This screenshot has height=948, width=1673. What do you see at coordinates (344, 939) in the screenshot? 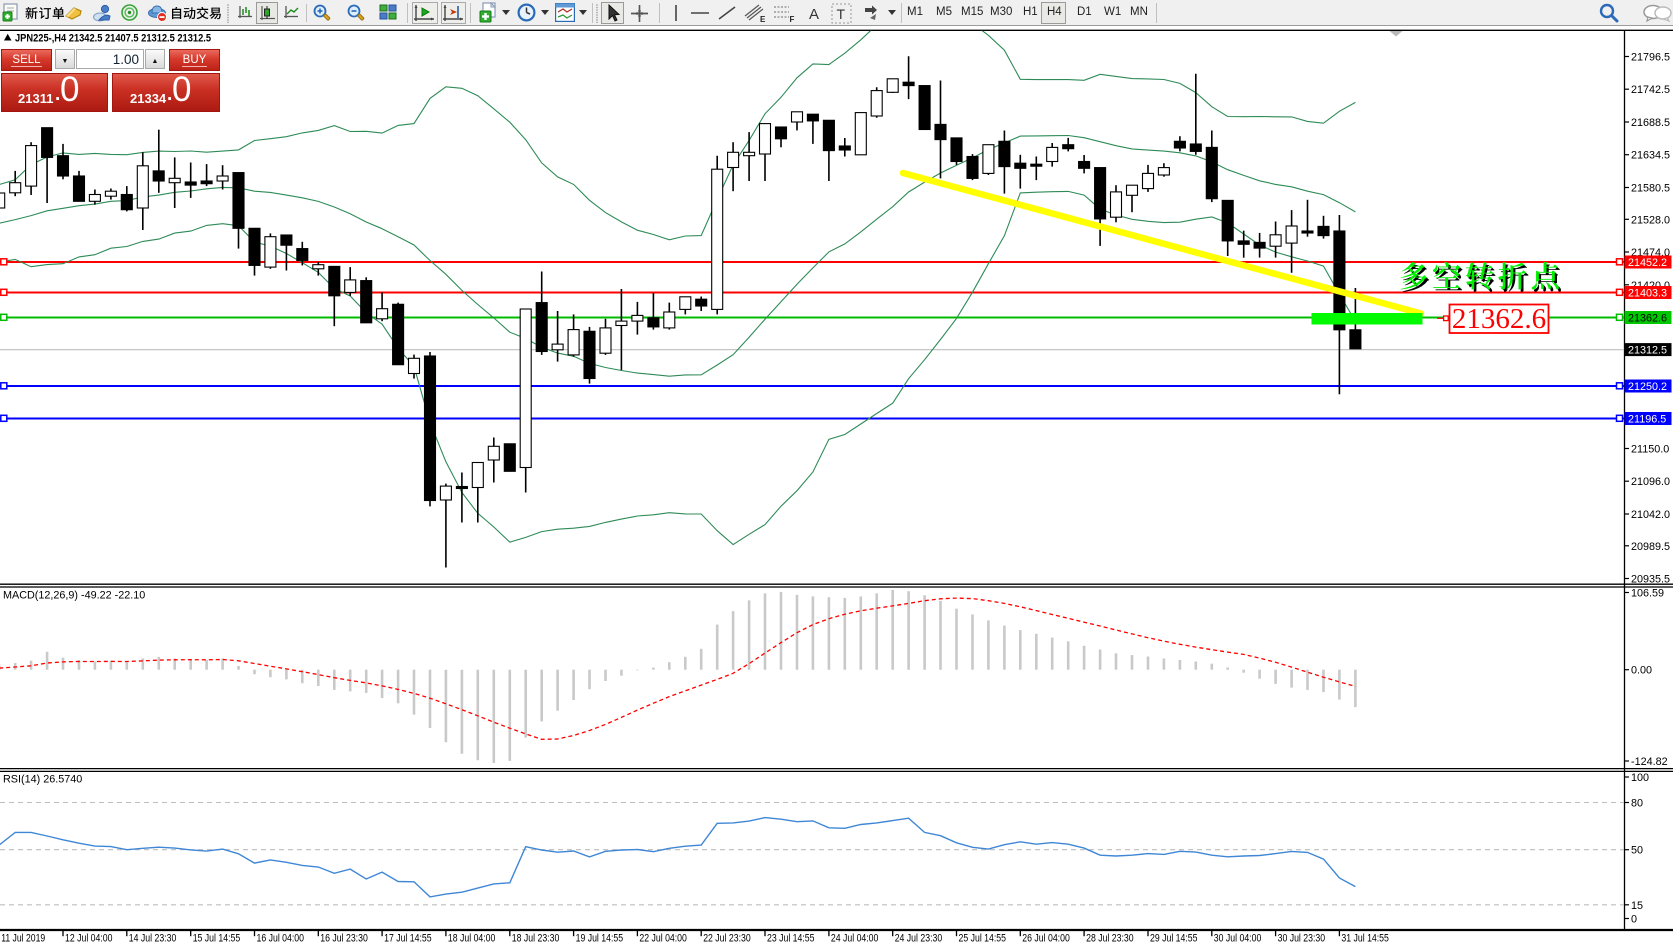
I see `svg-text: 16 Jul 23:30` at bounding box center [344, 939].